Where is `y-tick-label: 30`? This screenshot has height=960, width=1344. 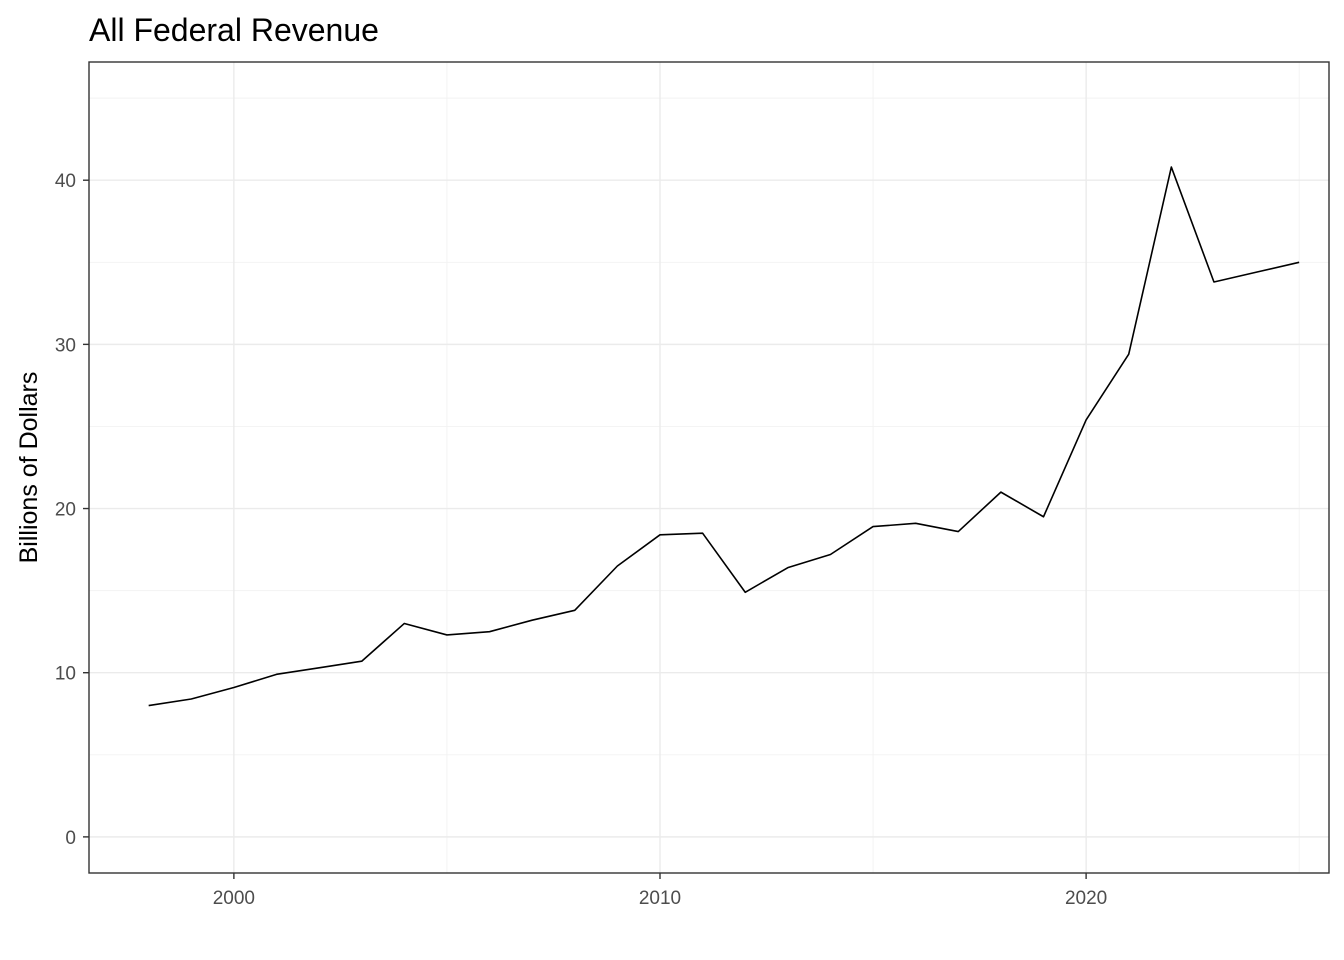
y-tick-label: 30 is located at coordinates (65, 345).